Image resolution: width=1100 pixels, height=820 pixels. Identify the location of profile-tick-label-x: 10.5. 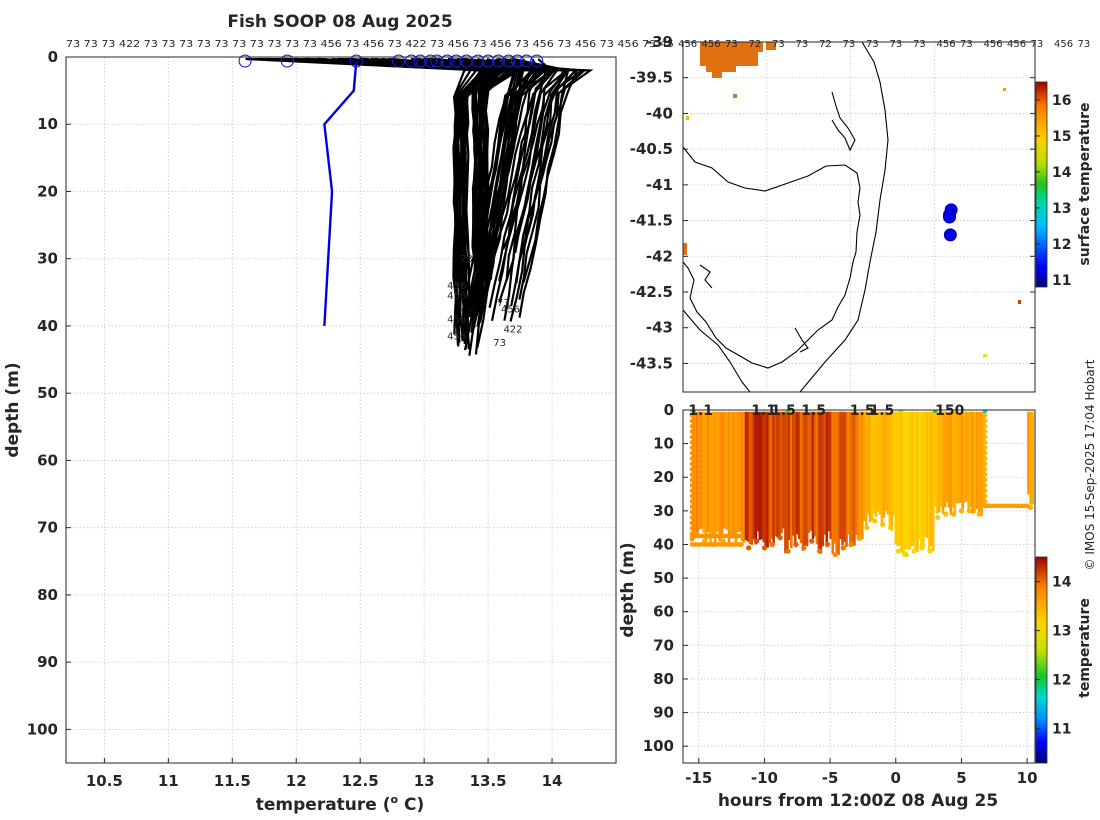
(104, 781).